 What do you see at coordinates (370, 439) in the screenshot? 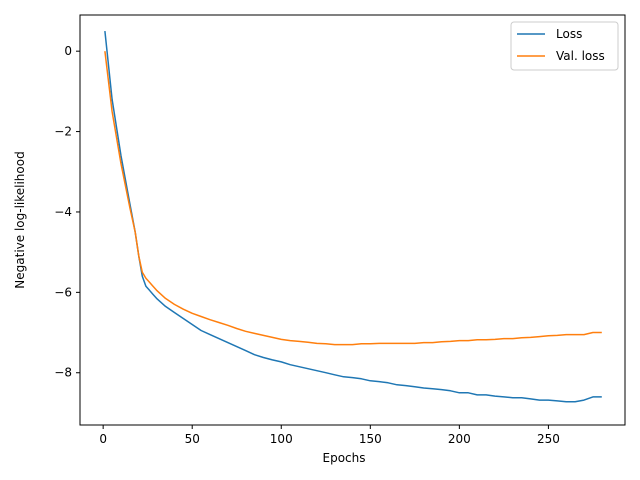
I see `x-tick-label: 150` at bounding box center [370, 439].